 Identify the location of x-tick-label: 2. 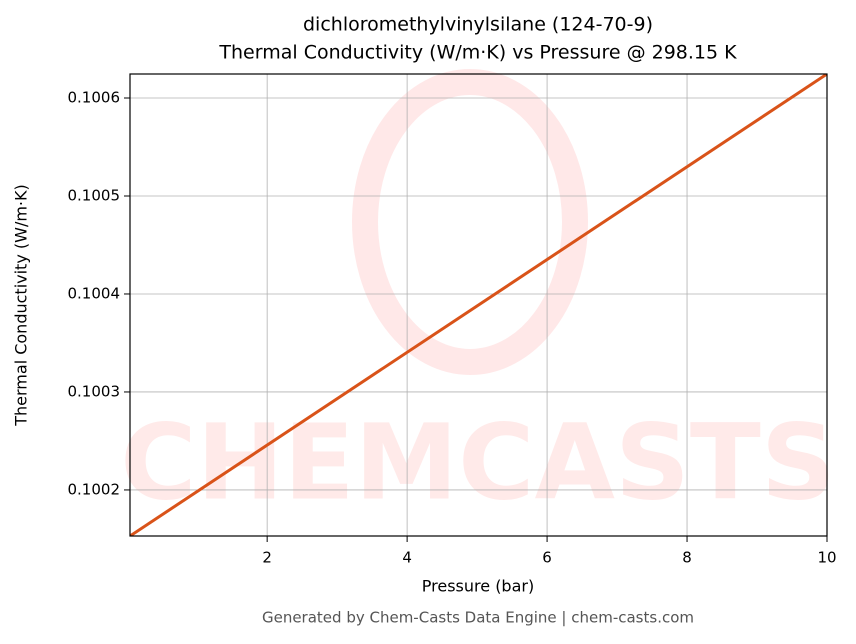
(267, 558).